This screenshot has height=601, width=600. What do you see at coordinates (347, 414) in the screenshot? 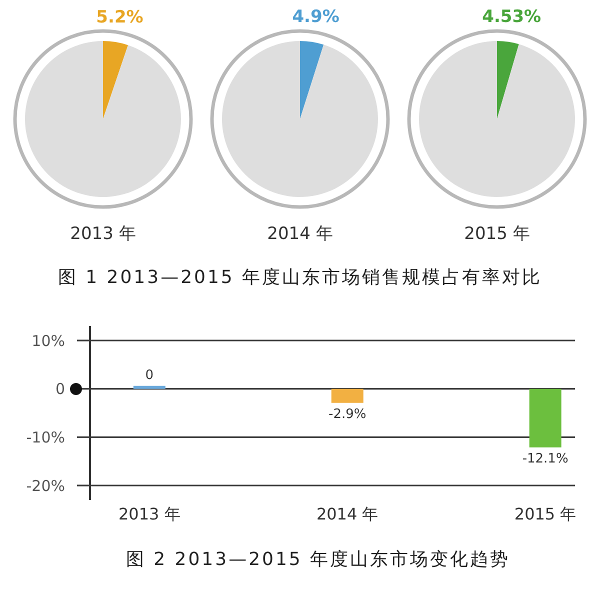
I see `data-label: -2.9%` at bounding box center [347, 414].